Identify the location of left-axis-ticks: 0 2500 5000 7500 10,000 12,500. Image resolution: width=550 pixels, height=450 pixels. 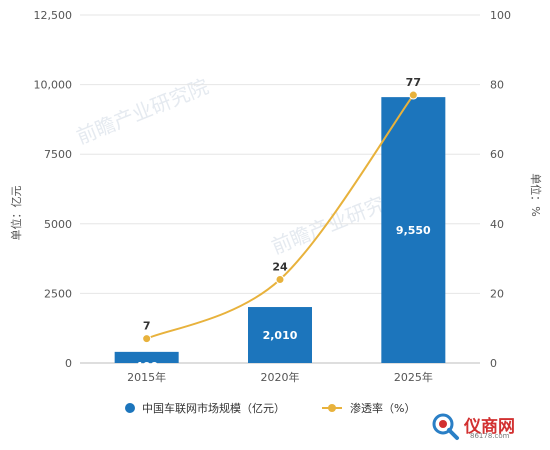
(53, 189).